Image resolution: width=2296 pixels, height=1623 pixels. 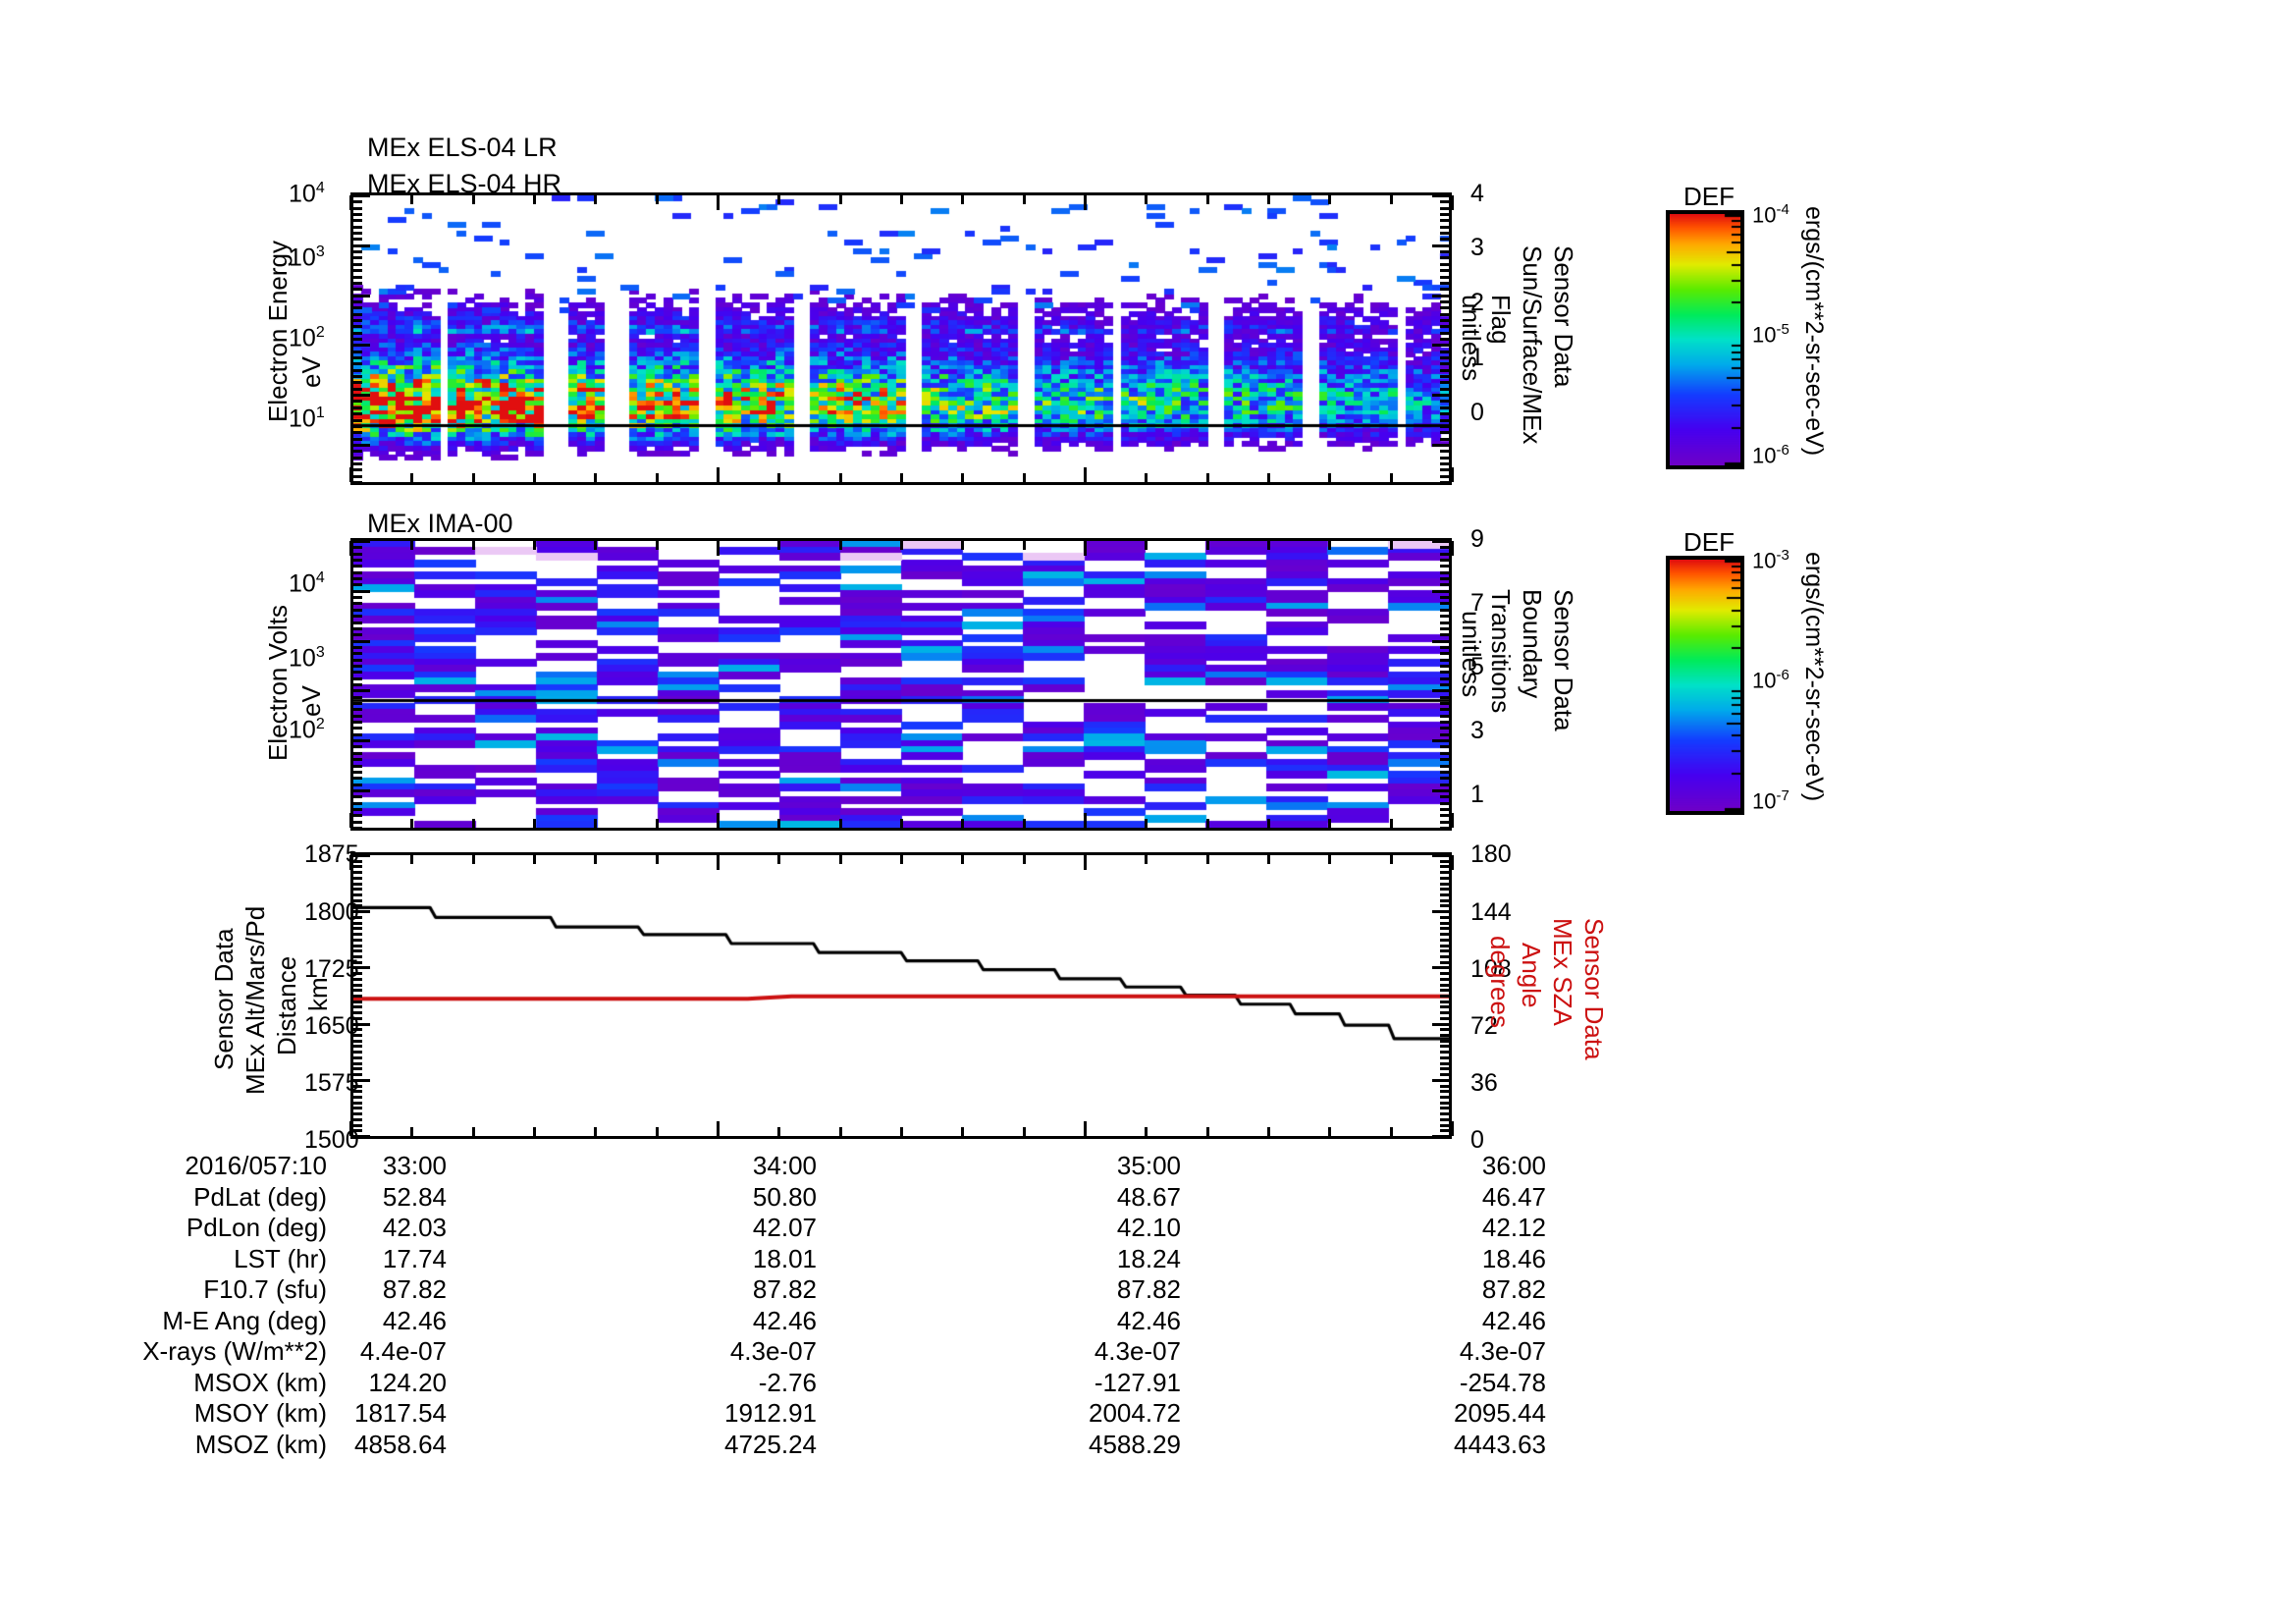 What do you see at coordinates (307, 419) in the screenshot?
I see `panel-els-ytick-1: 10¹` at bounding box center [307, 419].